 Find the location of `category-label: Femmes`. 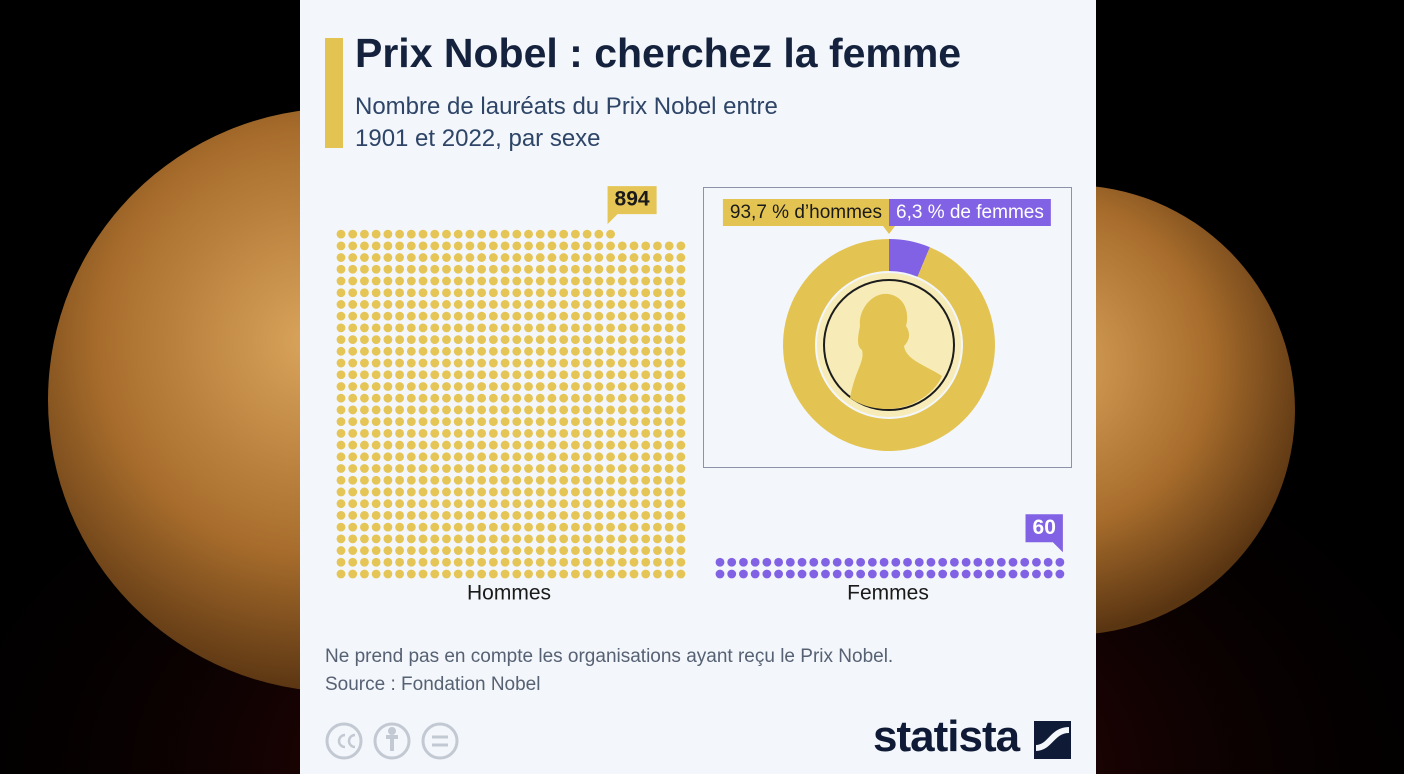

category-label: Femmes is located at coordinates (888, 593).